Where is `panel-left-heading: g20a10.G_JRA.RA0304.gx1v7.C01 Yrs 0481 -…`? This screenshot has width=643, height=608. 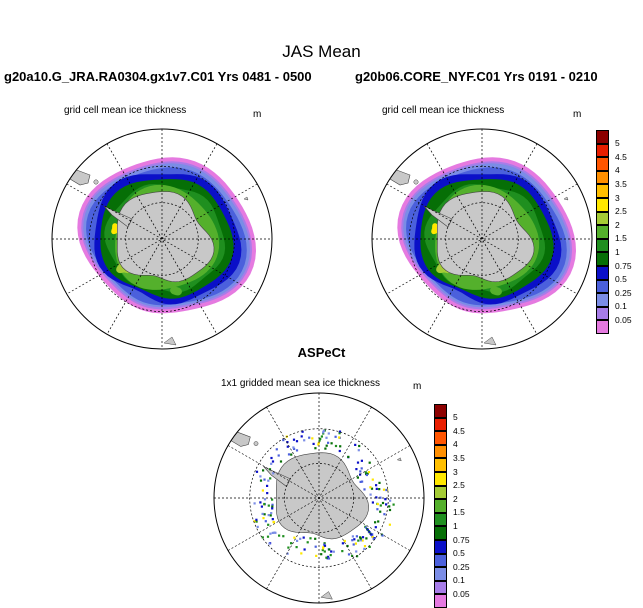 panel-left-heading: g20a10.G_JRA.RA0304.gx1v7.C01 Yrs 0481 -… is located at coordinates (158, 76).